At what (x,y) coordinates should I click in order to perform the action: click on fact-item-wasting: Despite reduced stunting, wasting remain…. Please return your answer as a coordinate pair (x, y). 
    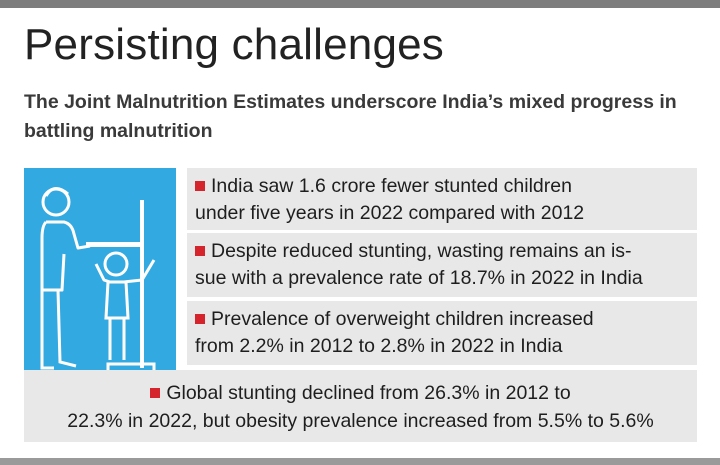
    Looking at the image, I should click on (442, 265).